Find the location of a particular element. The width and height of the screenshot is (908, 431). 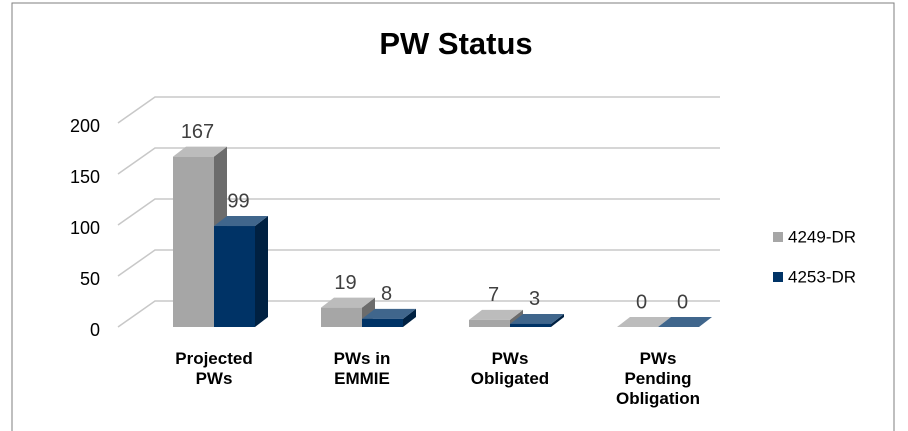

data-label: 8 is located at coordinates (386, 294).